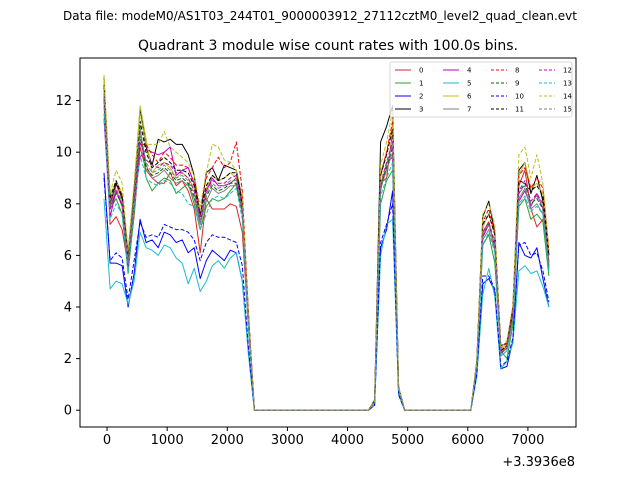  I want to click on legend-frame, so click(481, 89).